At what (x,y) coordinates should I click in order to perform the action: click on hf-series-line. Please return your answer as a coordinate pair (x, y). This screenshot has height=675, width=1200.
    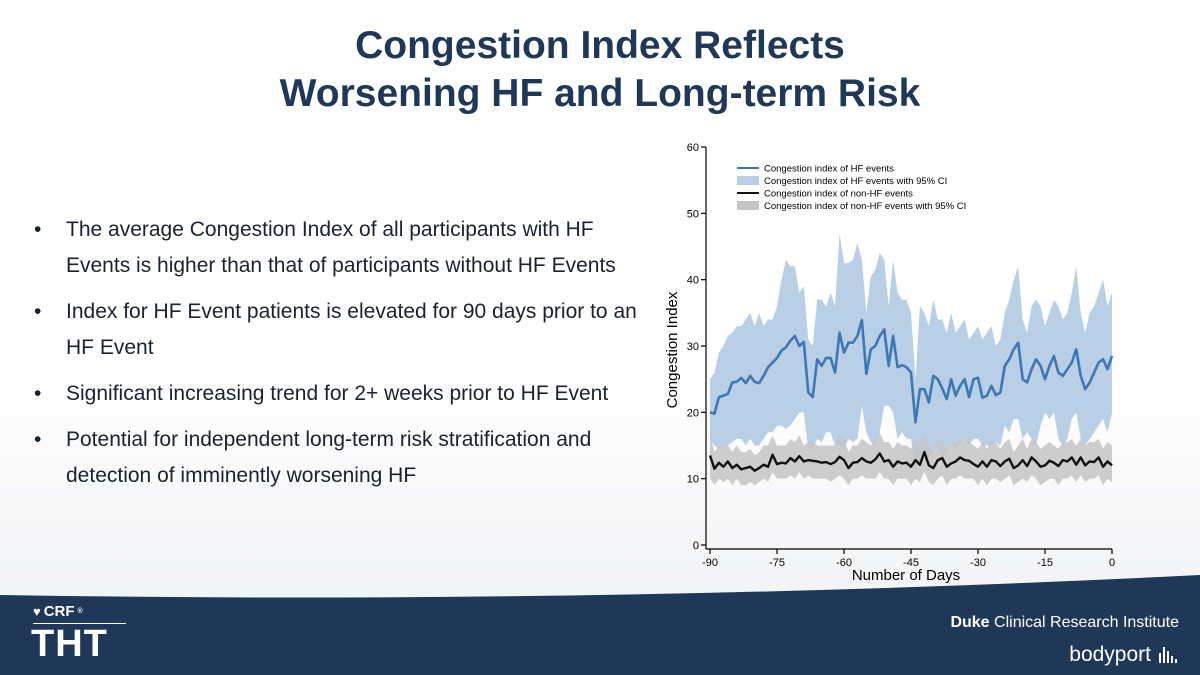
    Looking at the image, I should click on (911, 371).